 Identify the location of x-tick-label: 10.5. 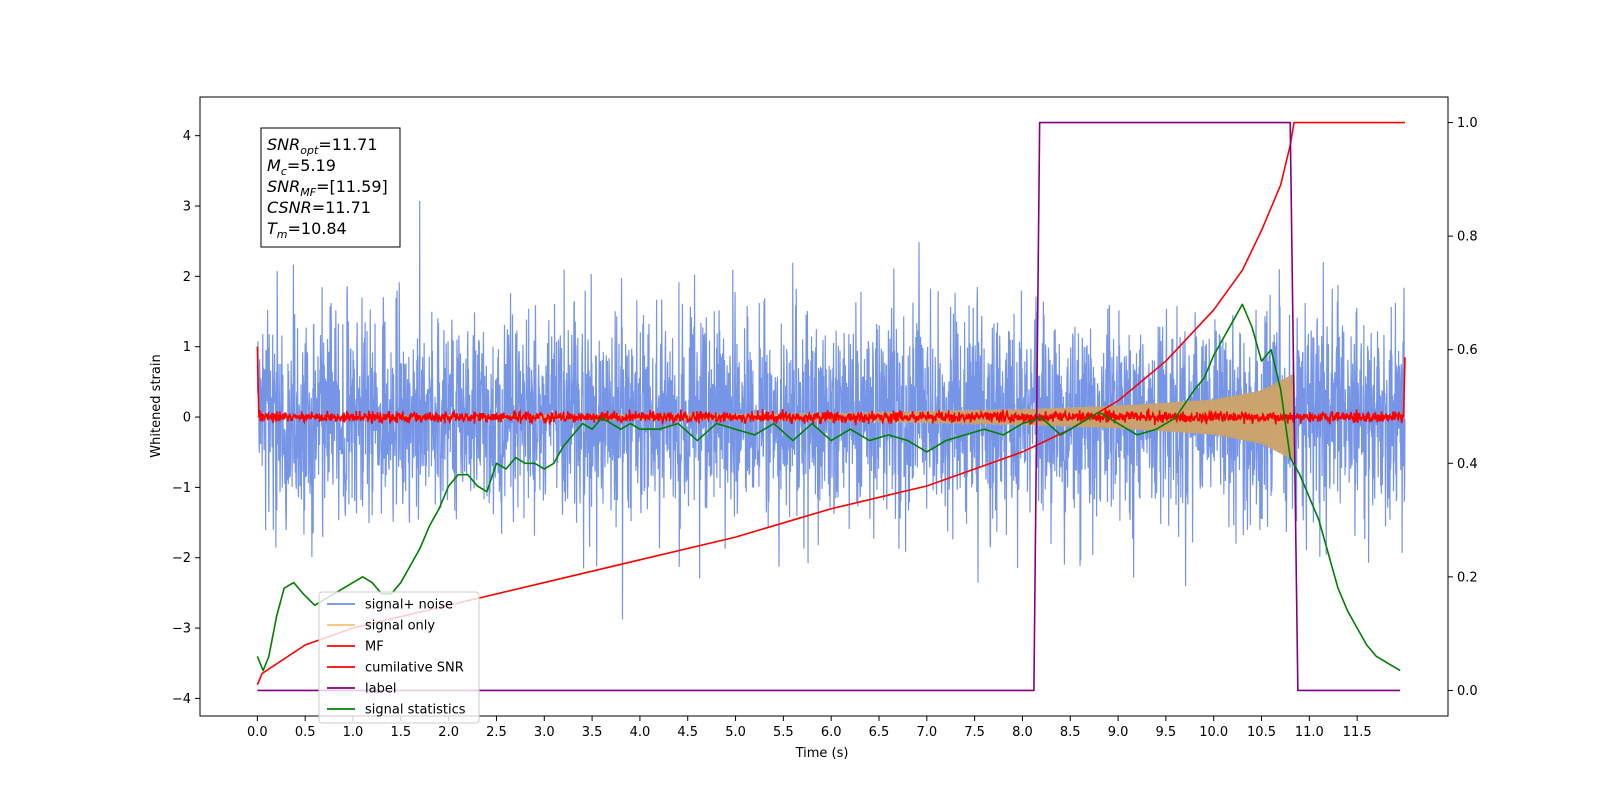
(1261, 732).